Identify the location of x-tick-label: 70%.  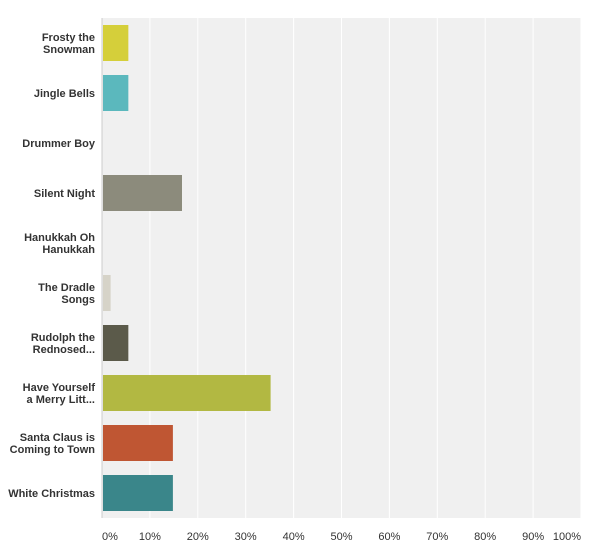
(437, 537).